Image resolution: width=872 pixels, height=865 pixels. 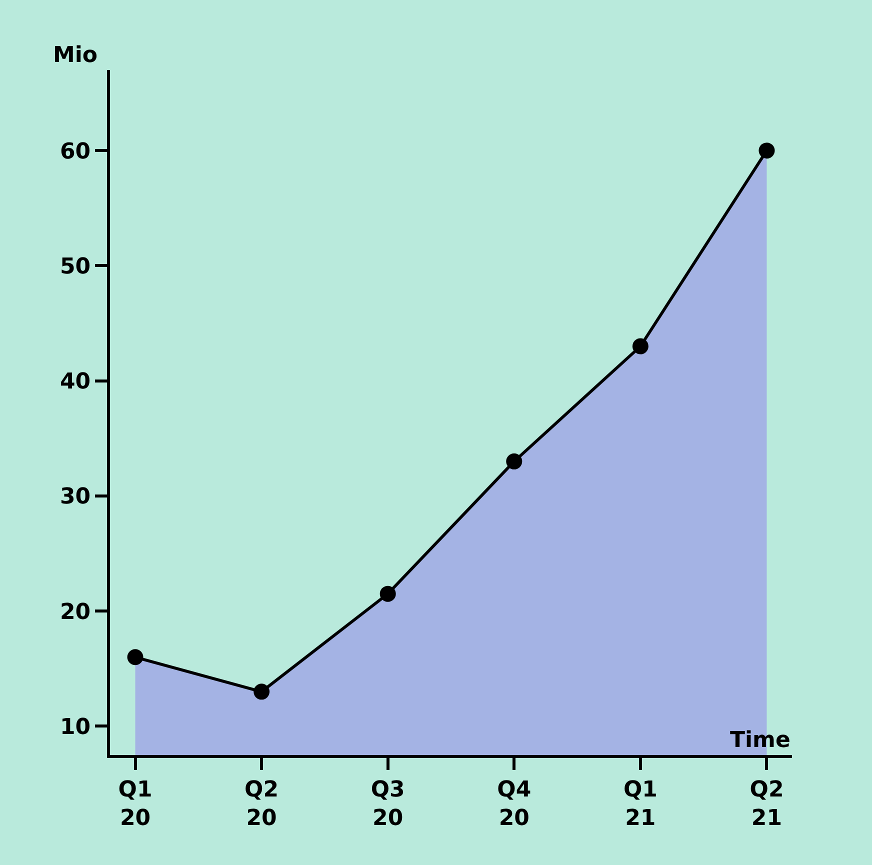 What do you see at coordinates (75, 497) in the screenshot?
I see `y-tick-label: 30` at bounding box center [75, 497].